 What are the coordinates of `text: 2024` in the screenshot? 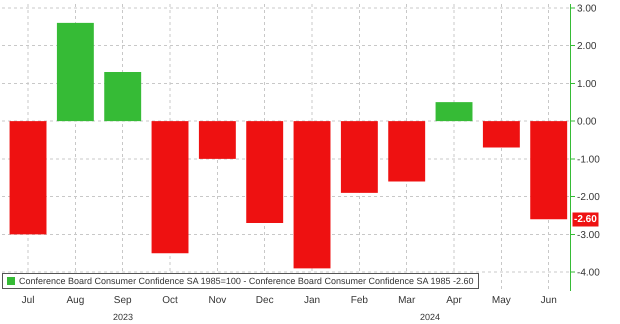 It's located at (430, 317).